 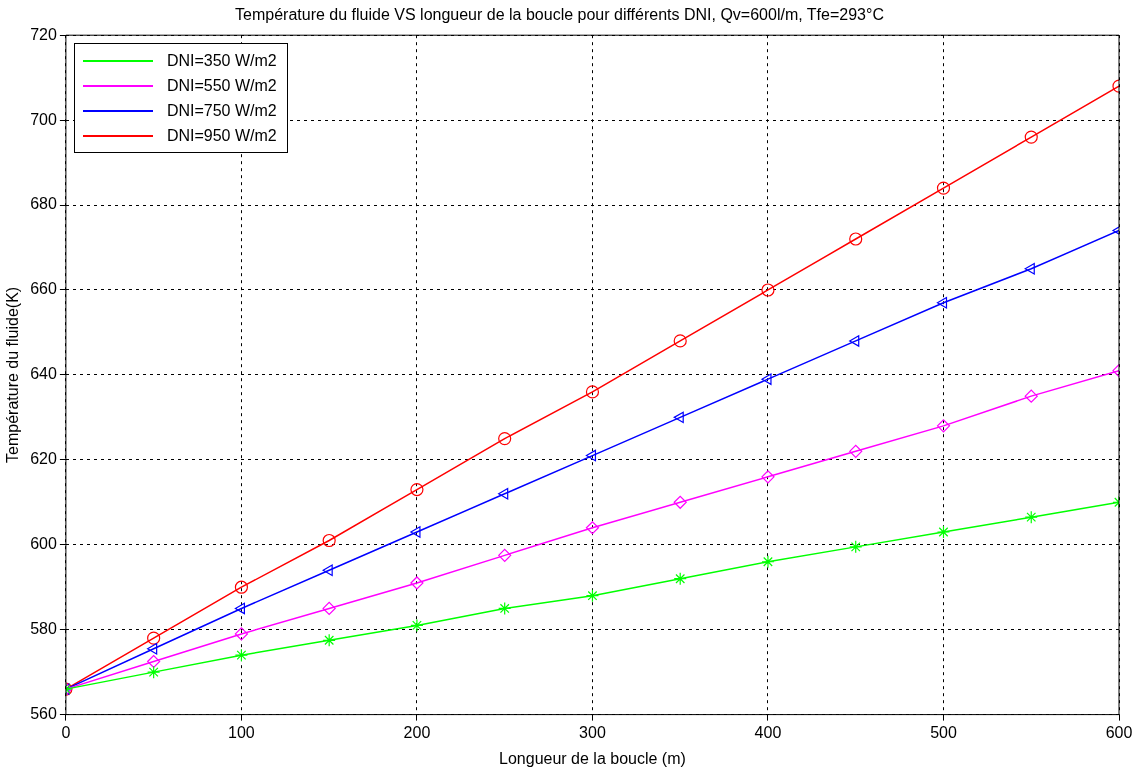 What do you see at coordinates (43, 289) in the screenshot?
I see `y-tick-label: 660` at bounding box center [43, 289].